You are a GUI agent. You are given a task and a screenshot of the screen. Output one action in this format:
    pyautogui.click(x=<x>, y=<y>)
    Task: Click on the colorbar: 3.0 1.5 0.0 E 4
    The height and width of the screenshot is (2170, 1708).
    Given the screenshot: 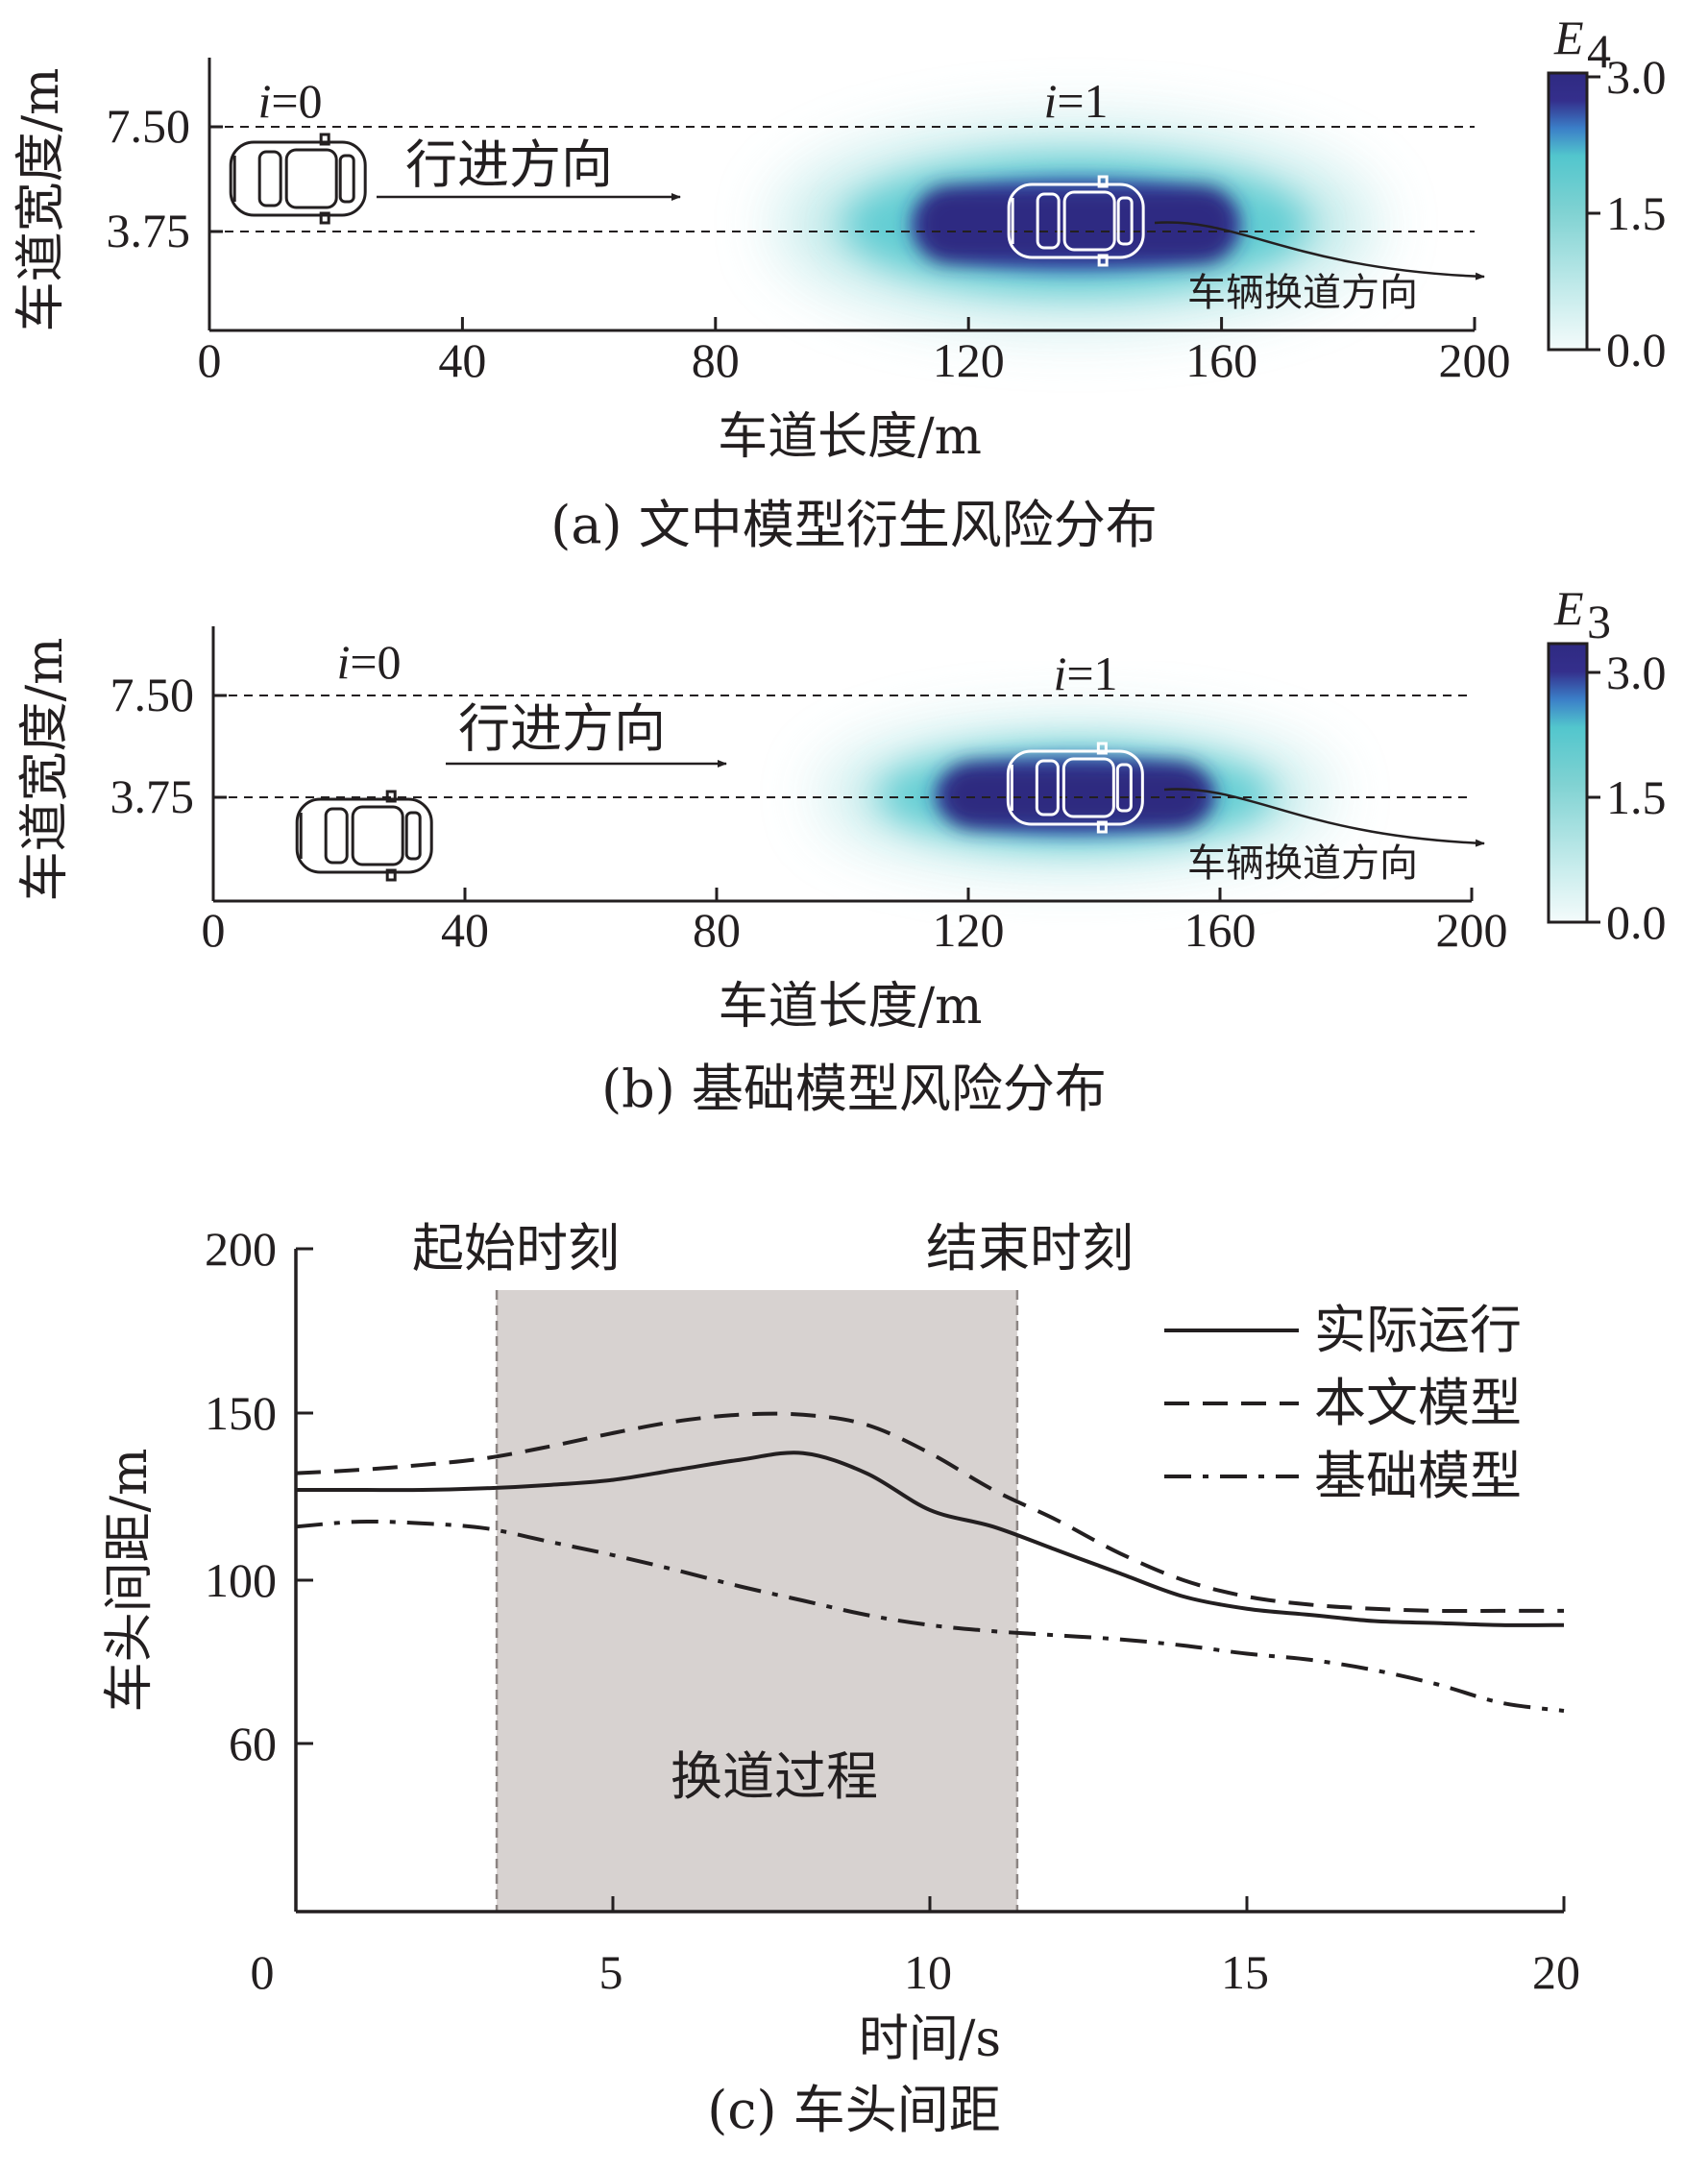 What is the action you would take?
    pyautogui.click(x=1608, y=194)
    